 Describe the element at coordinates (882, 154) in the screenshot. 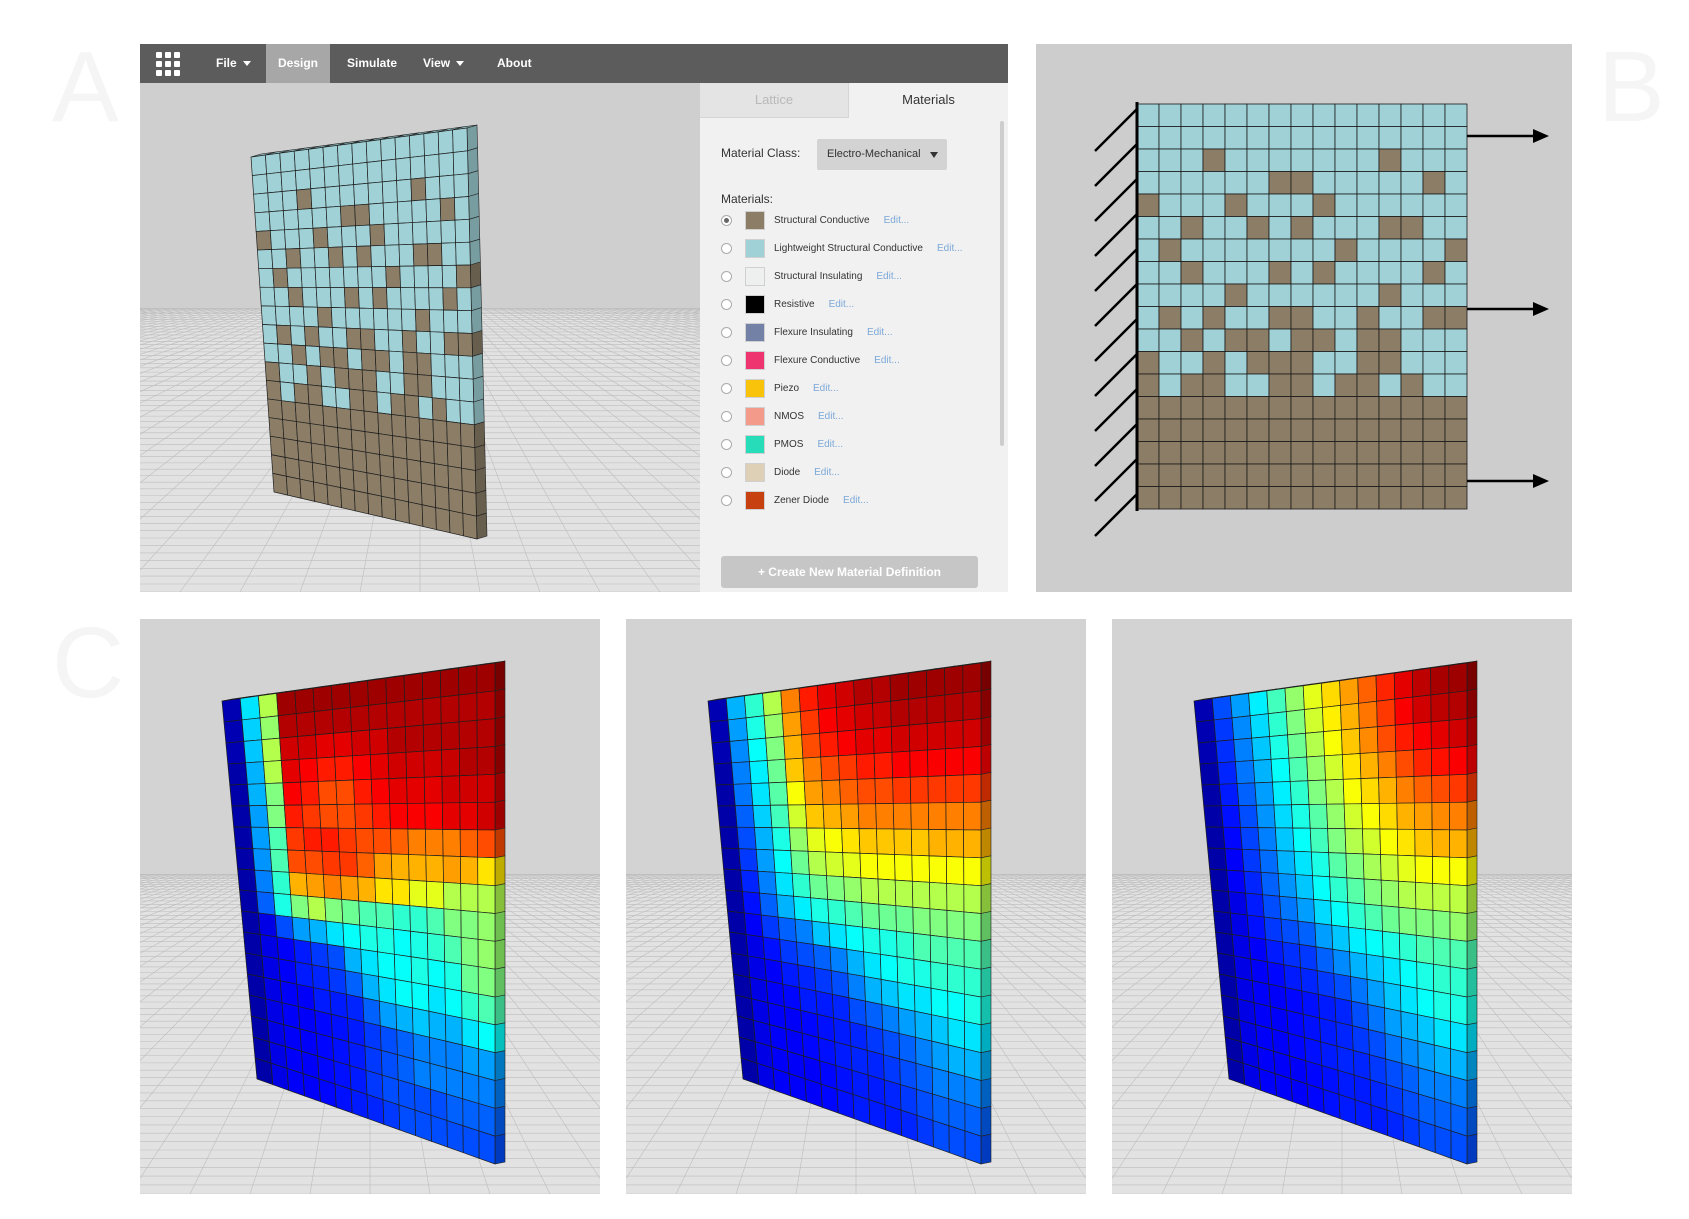

I see `material-class-select: Electro-Mechanical` at that location.